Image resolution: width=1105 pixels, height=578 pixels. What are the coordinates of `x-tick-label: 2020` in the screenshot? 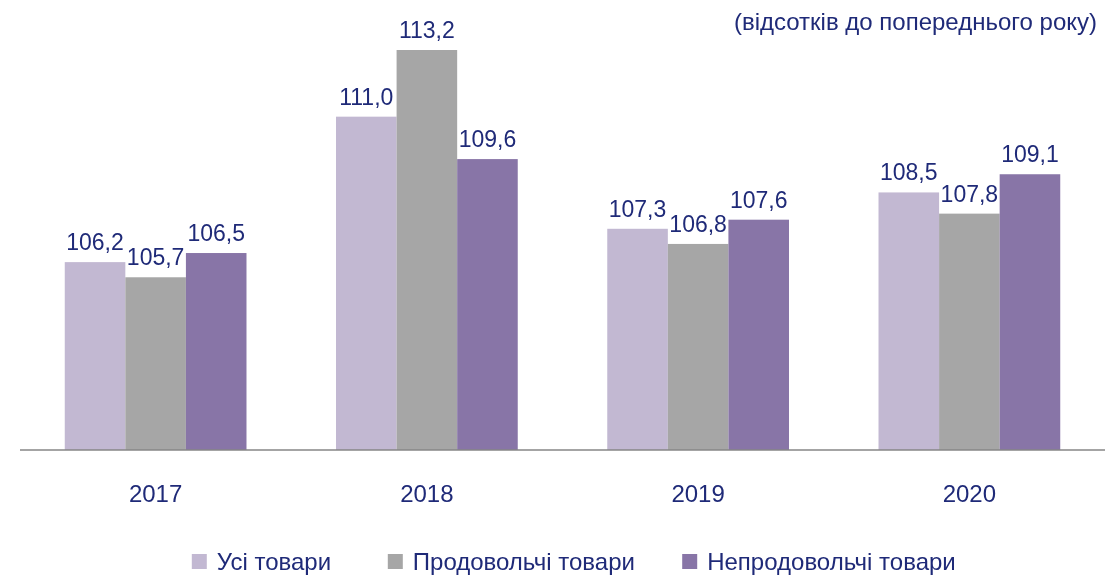 It's located at (969, 493).